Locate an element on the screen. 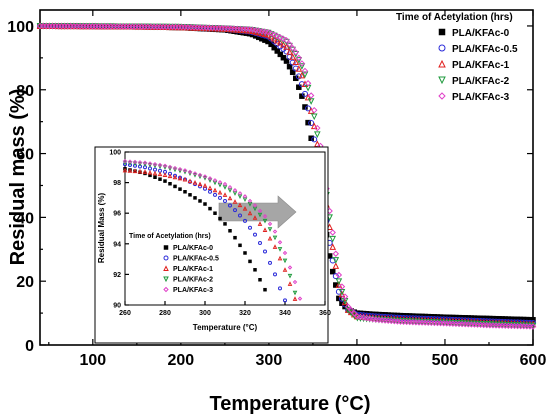 The height and width of the screenshot is (418, 550). inset-x-tick-label: 340 is located at coordinates (285, 313).